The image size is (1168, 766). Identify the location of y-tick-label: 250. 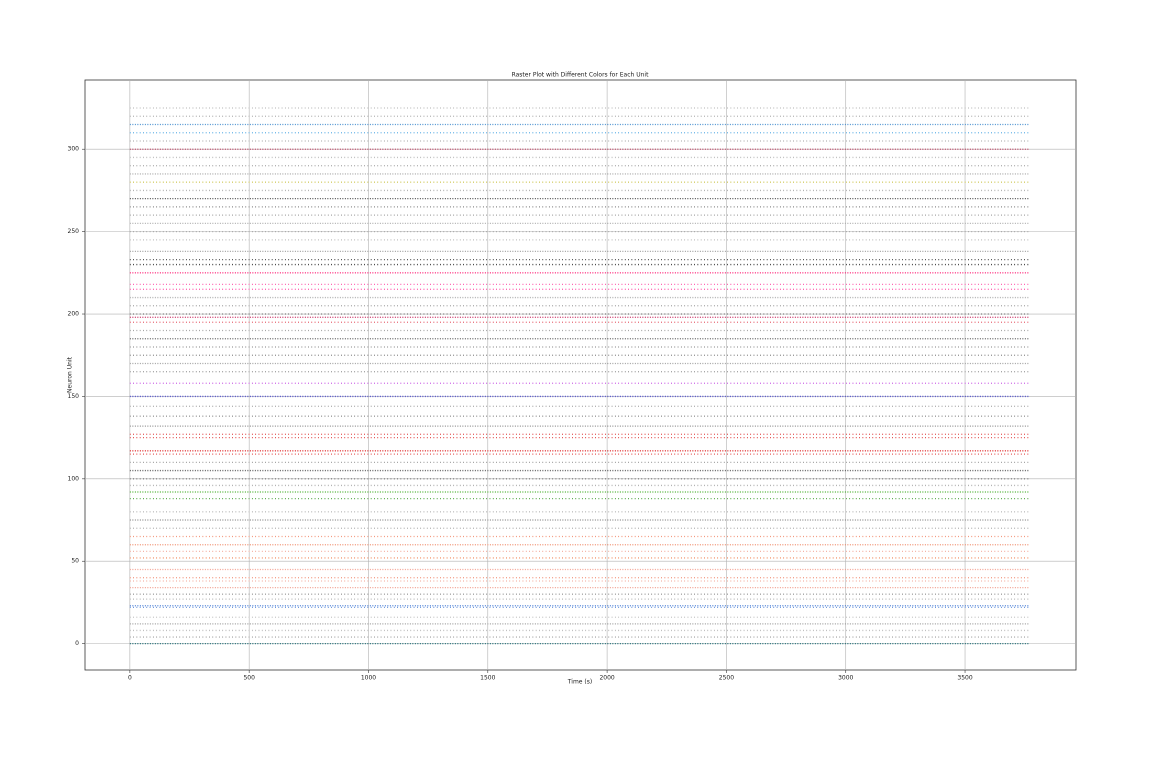
(74, 231).